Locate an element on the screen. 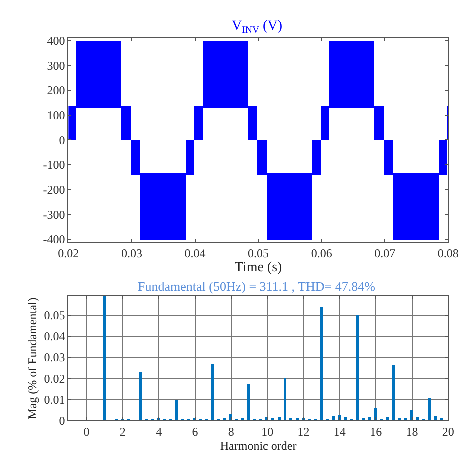 The image size is (472, 459). x-tick-label: 0.08 is located at coordinates (448, 253).